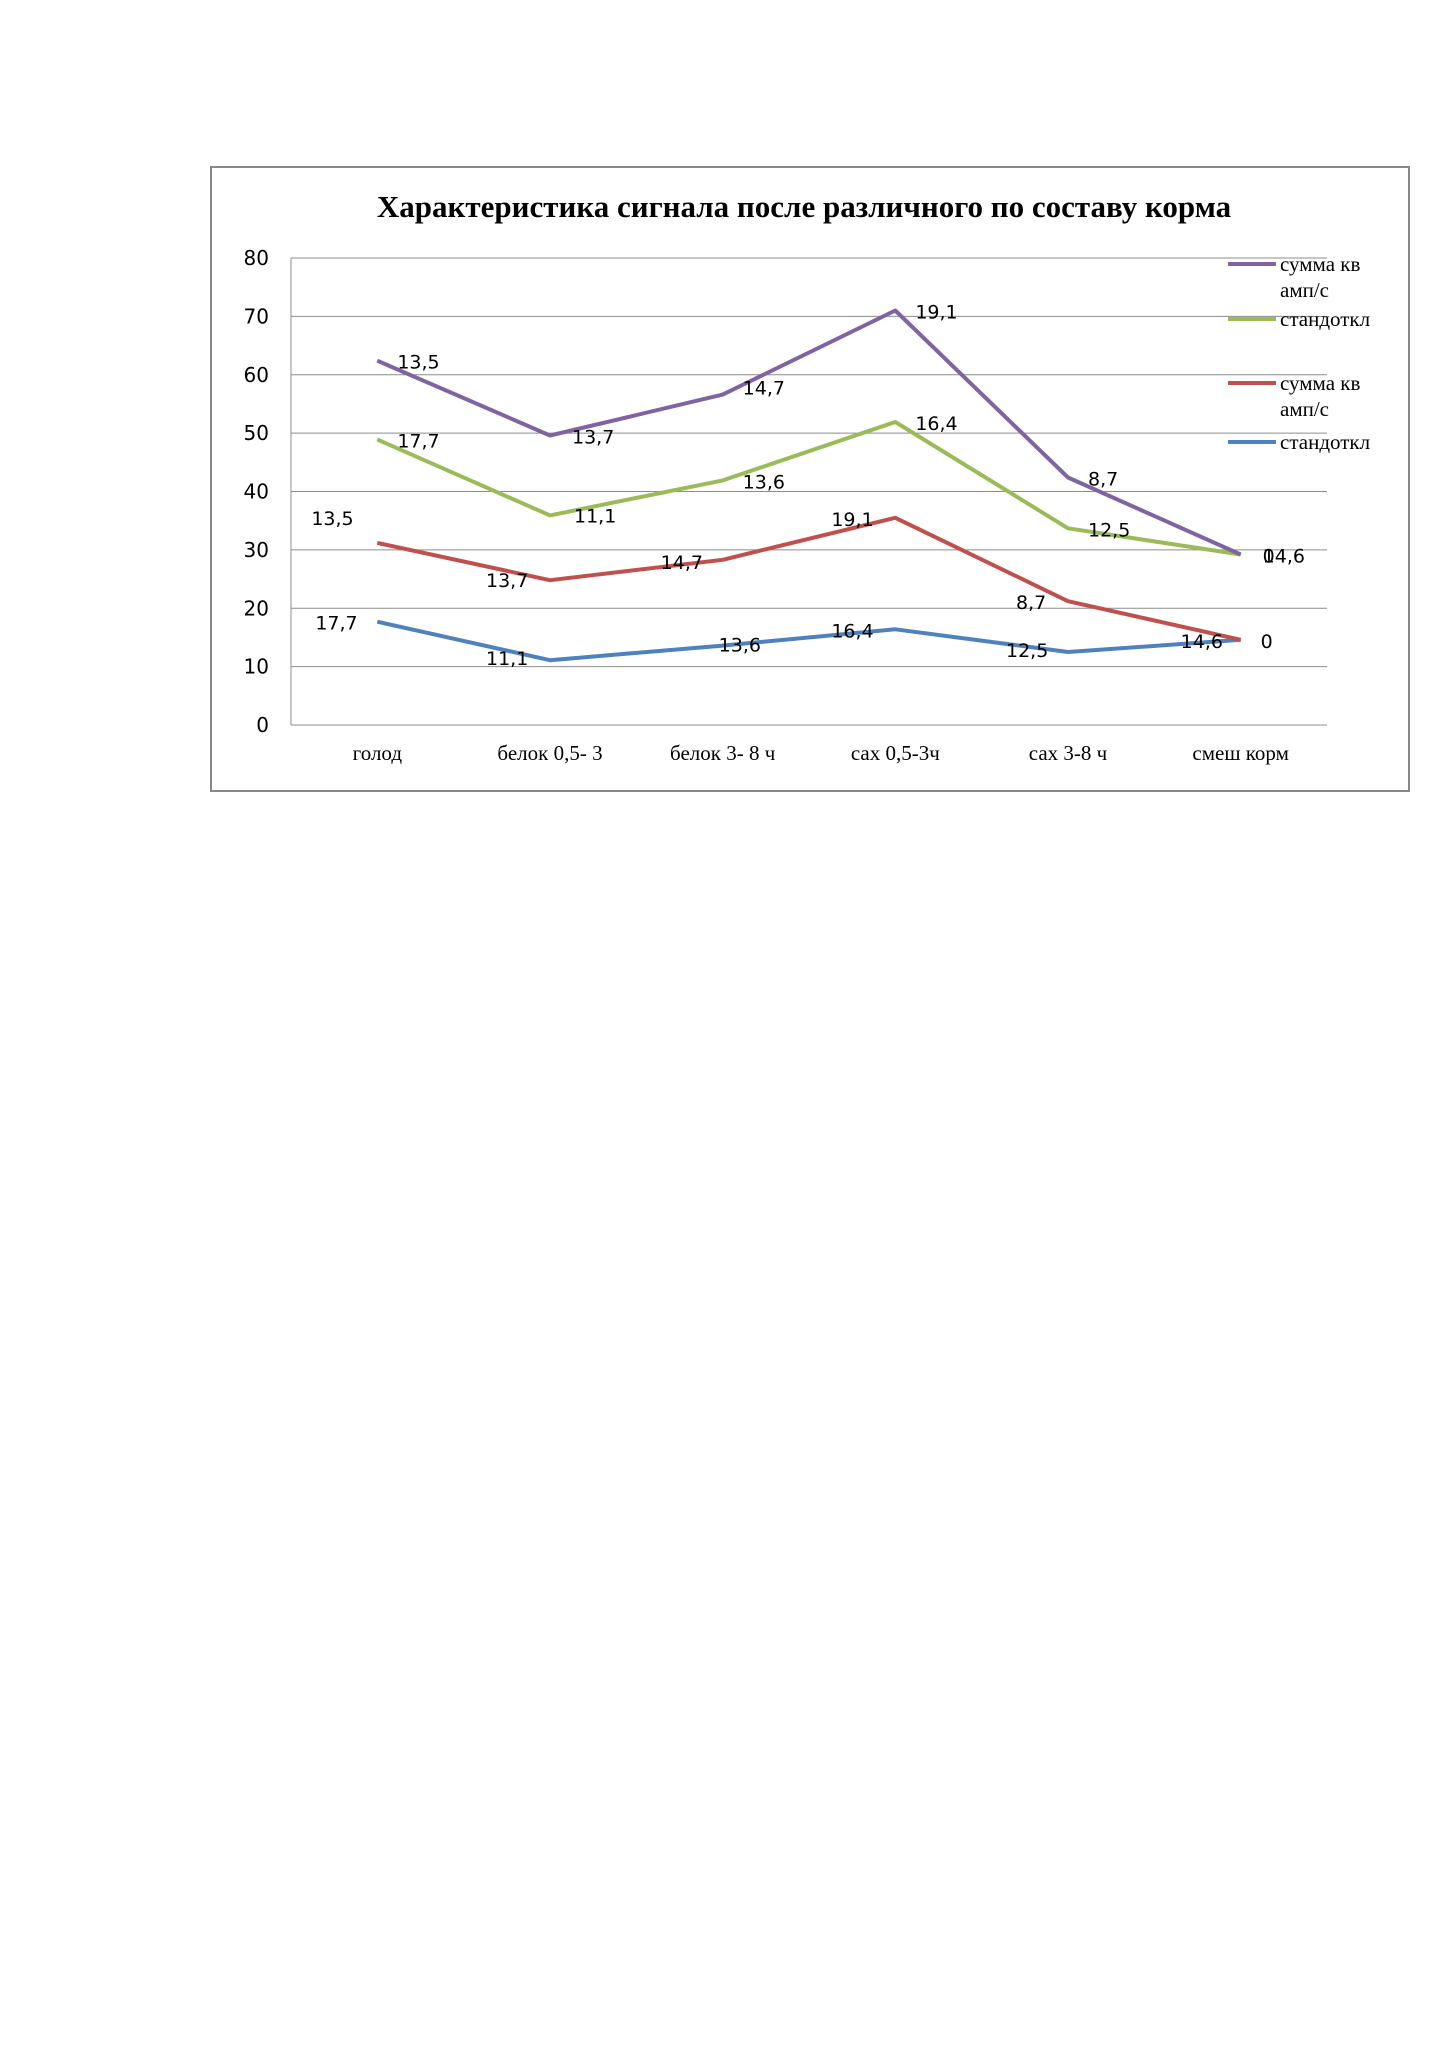 This screenshot has height=2050, width=1449. Describe the element at coordinates (256, 375) in the screenshot. I see `y-tick-label-6: 60` at that location.